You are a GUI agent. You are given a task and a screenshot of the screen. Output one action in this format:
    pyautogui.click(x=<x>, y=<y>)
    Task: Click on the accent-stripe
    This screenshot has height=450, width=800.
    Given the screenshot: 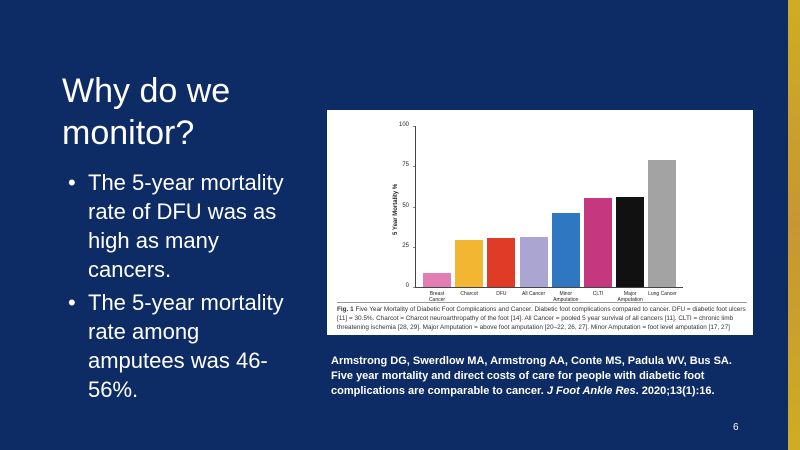 What is the action you would take?
    pyautogui.click(x=794, y=225)
    